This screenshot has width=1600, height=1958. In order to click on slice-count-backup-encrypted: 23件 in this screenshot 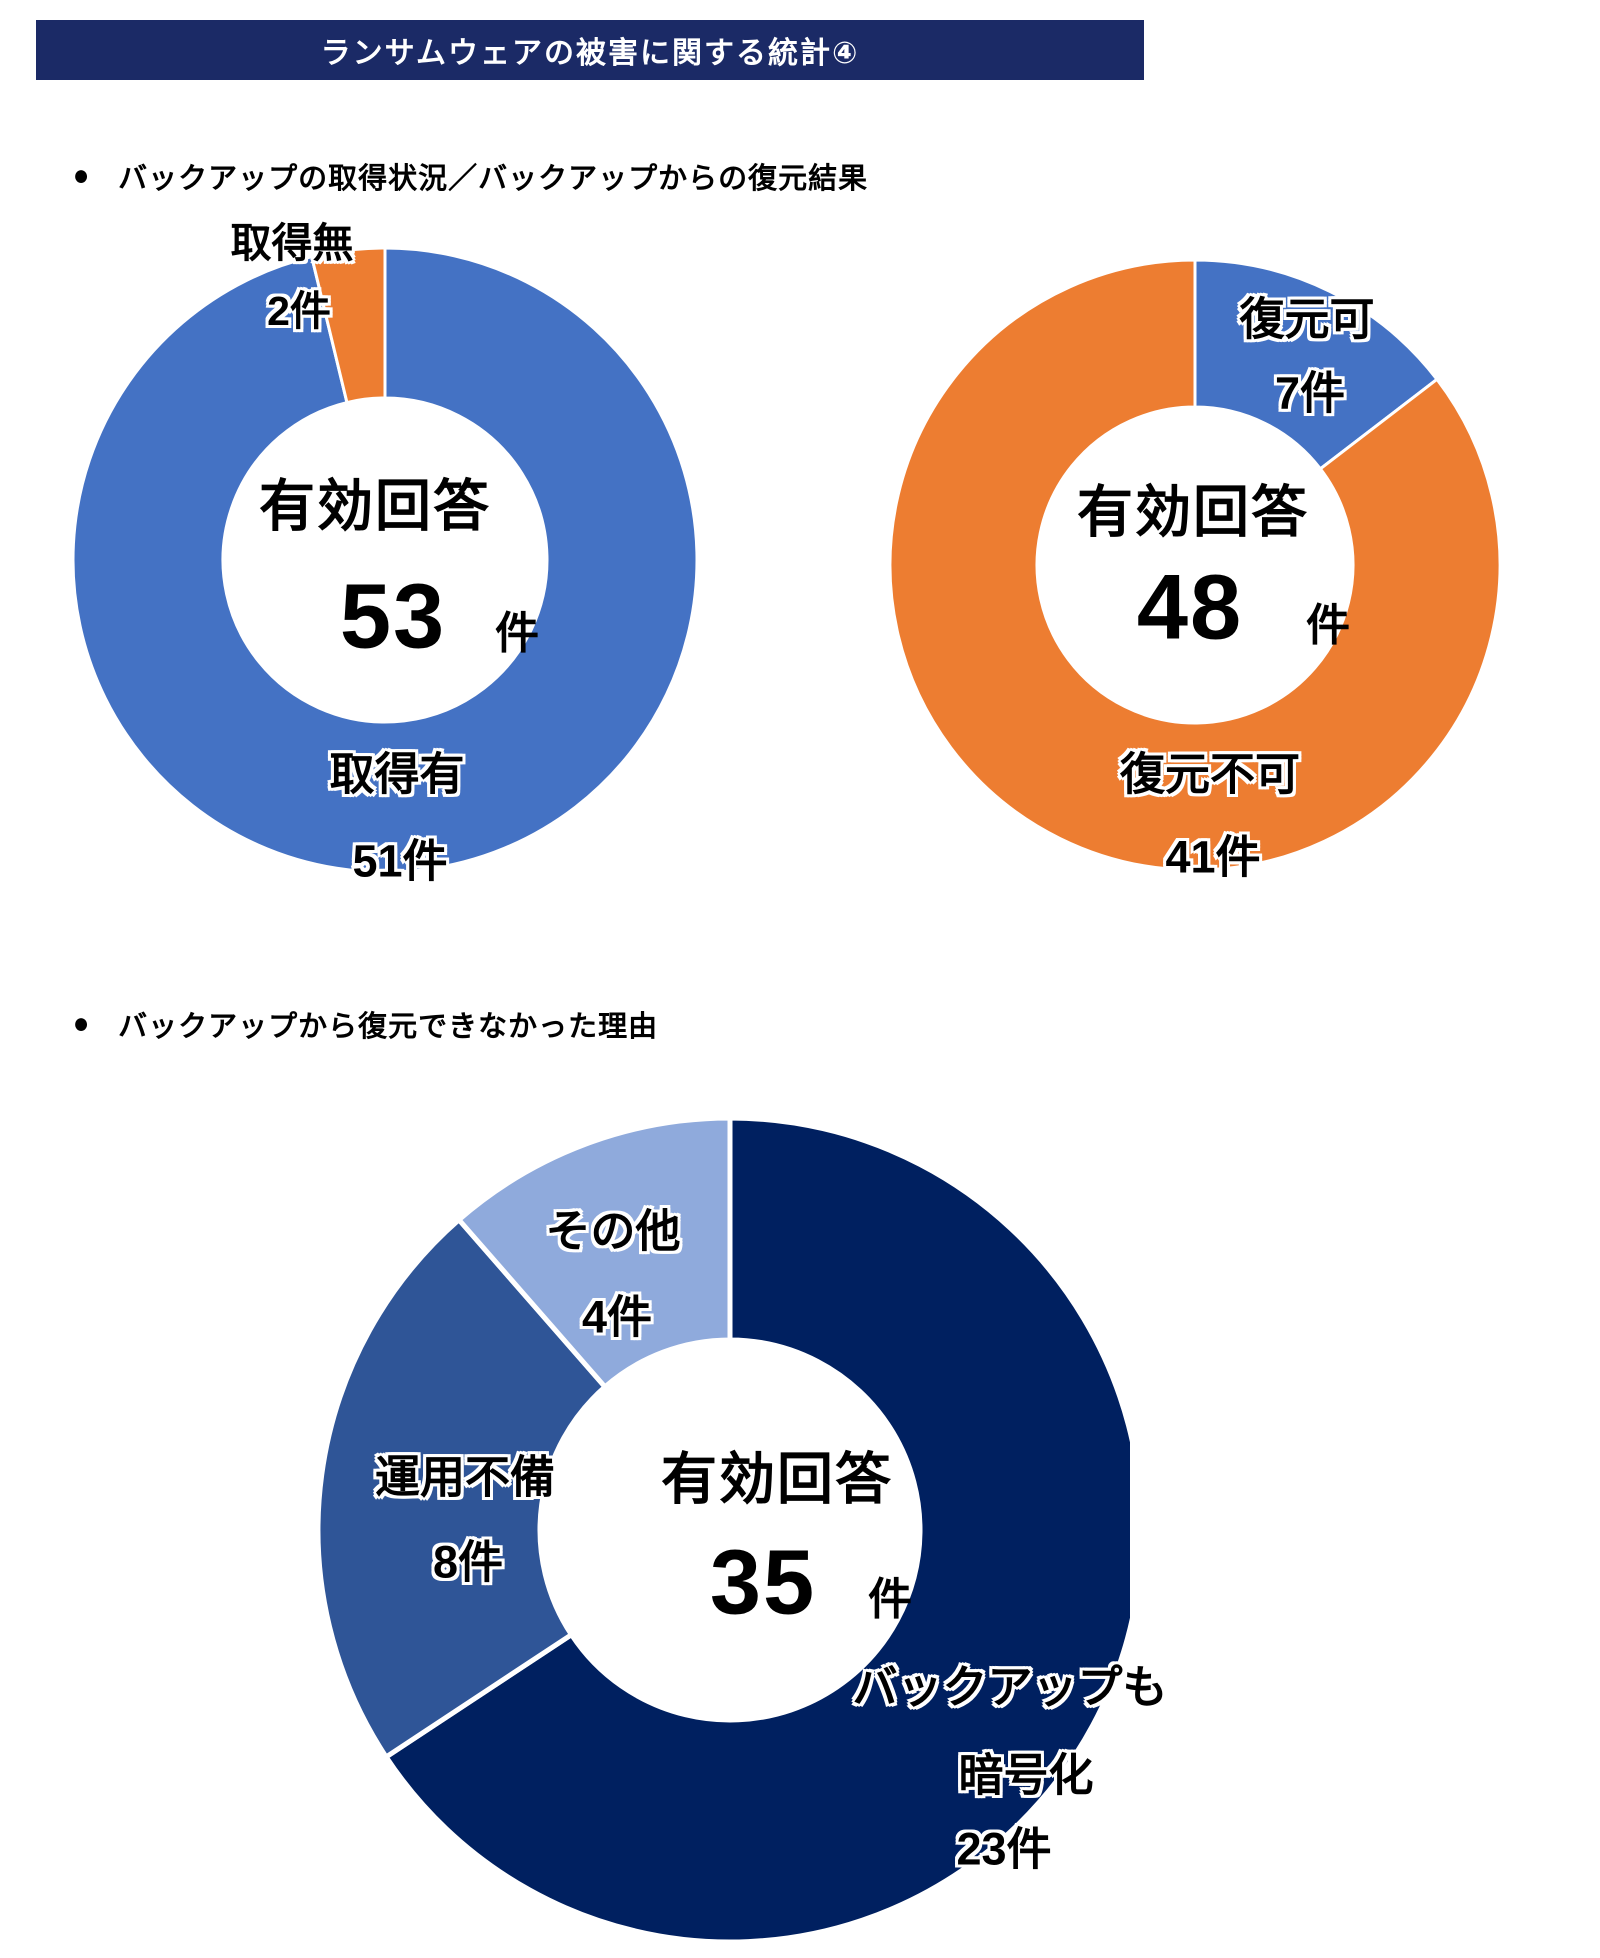, I will do `click(1004, 1849)`.